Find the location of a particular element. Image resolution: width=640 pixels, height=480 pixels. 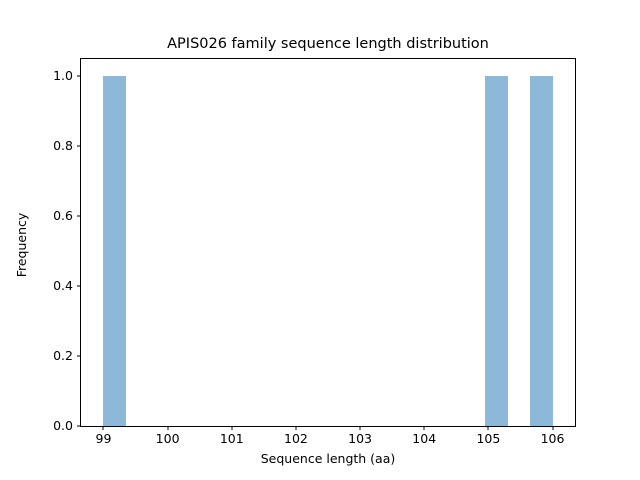

y-tick-label: 0.2 is located at coordinates (63, 356).